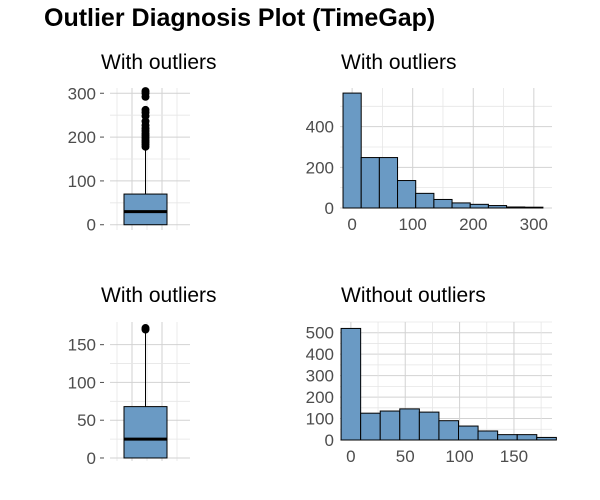 This screenshot has width=600, height=500. Describe the element at coordinates (142, 143) in the screenshot. I see `boxplot-panel-with-outliers-top: With outliers 0 100 200 300` at that location.